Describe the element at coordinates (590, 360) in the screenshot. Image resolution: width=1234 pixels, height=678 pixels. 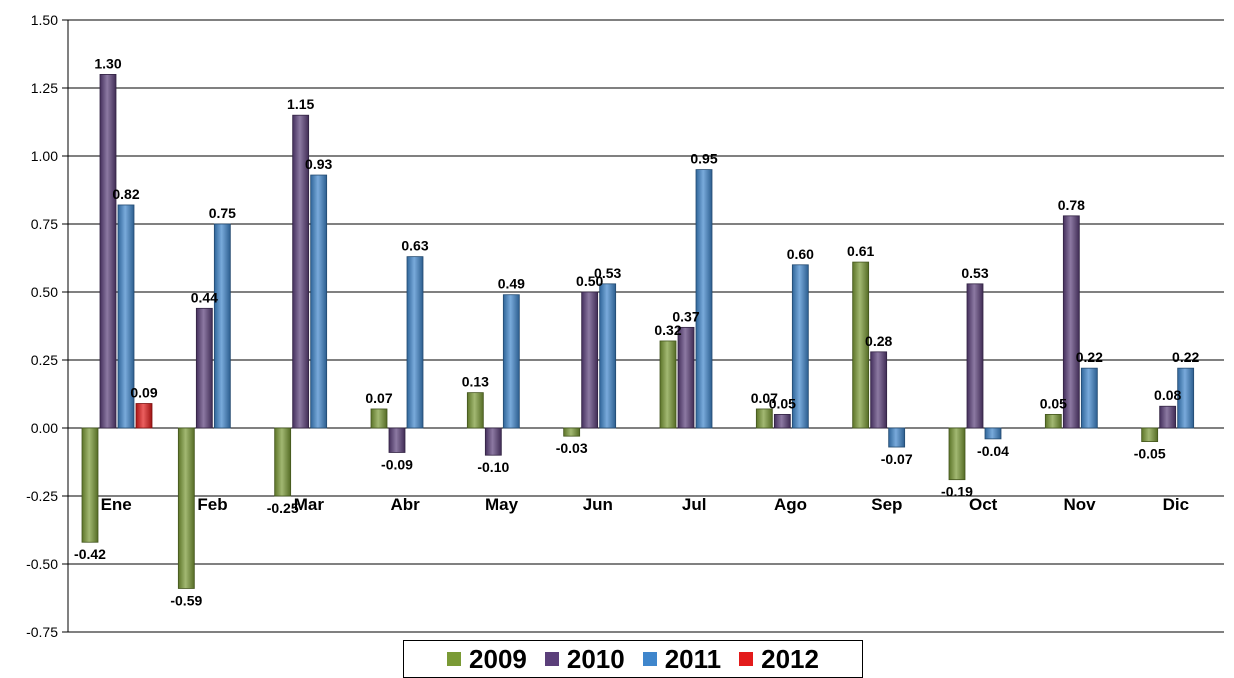
I see `bar-2010-Jun` at that location.